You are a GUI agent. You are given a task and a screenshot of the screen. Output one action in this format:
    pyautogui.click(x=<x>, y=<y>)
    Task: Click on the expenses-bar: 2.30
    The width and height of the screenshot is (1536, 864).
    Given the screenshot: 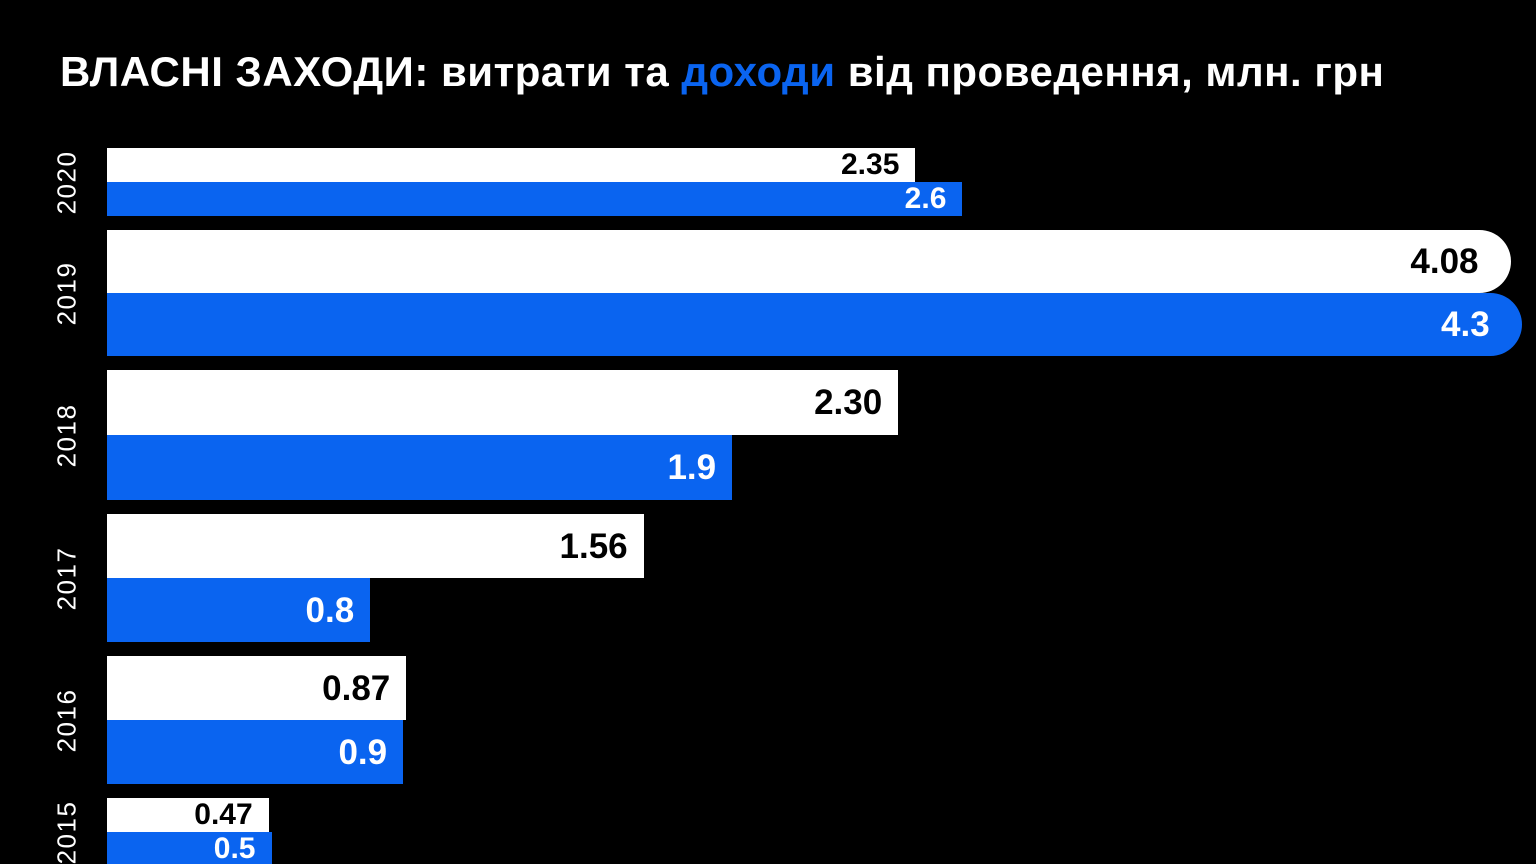 What is the action you would take?
    pyautogui.click(x=503, y=402)
    